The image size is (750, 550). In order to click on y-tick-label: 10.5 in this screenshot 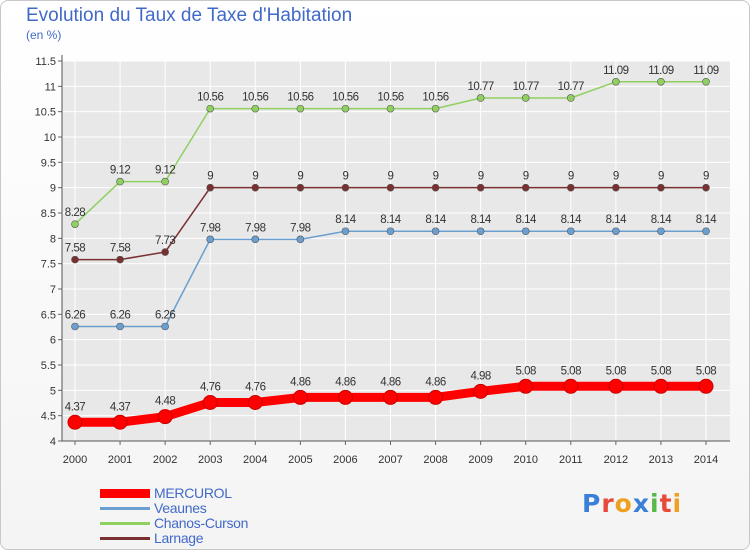, I will do `click(45, 113)`.